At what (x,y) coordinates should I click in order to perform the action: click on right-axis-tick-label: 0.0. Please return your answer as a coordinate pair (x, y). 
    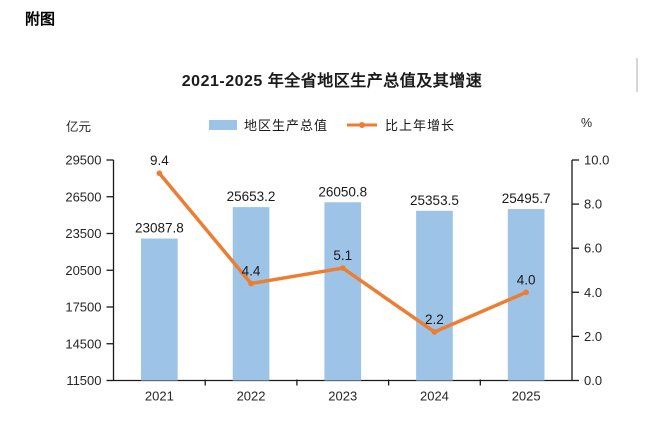
    Looking at the image, I should click on (593, 380).